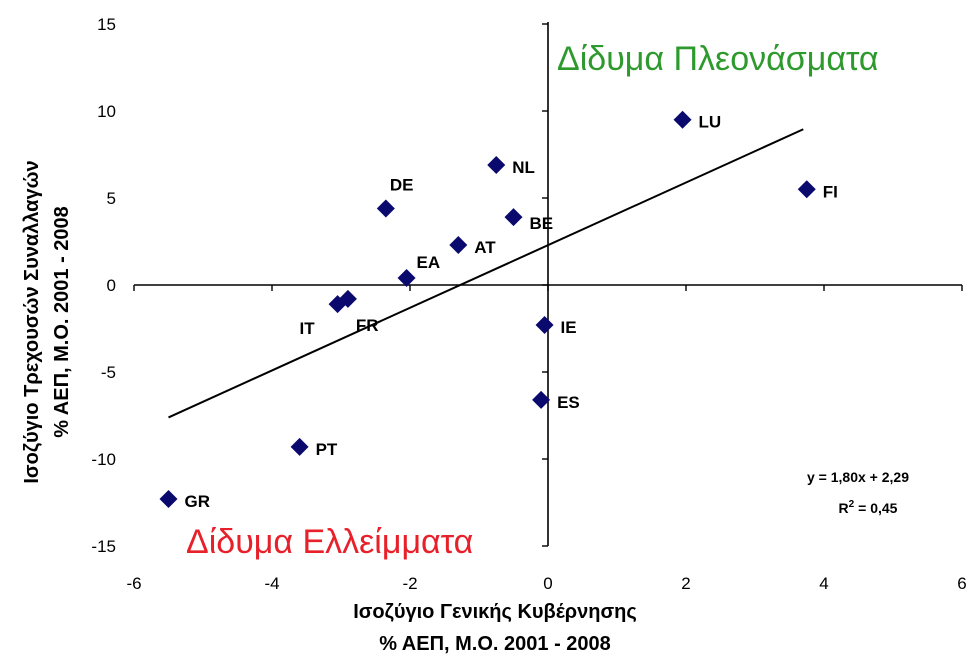 This screenshot has height=660, width=971. I want to click on point-nl, so click(496, 164).